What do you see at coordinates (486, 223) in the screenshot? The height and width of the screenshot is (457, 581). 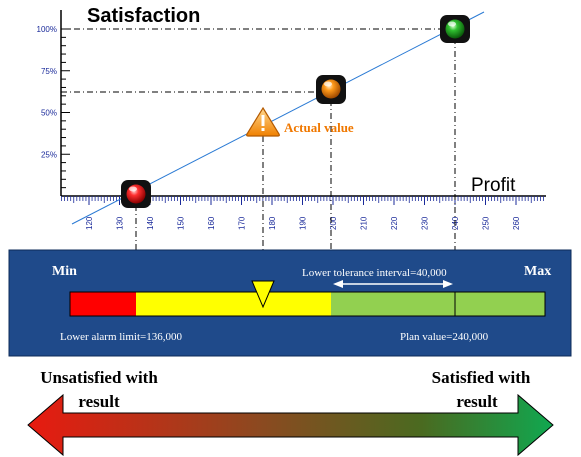 I see `x-tick-label: 250` at bounding box center [486, 223].